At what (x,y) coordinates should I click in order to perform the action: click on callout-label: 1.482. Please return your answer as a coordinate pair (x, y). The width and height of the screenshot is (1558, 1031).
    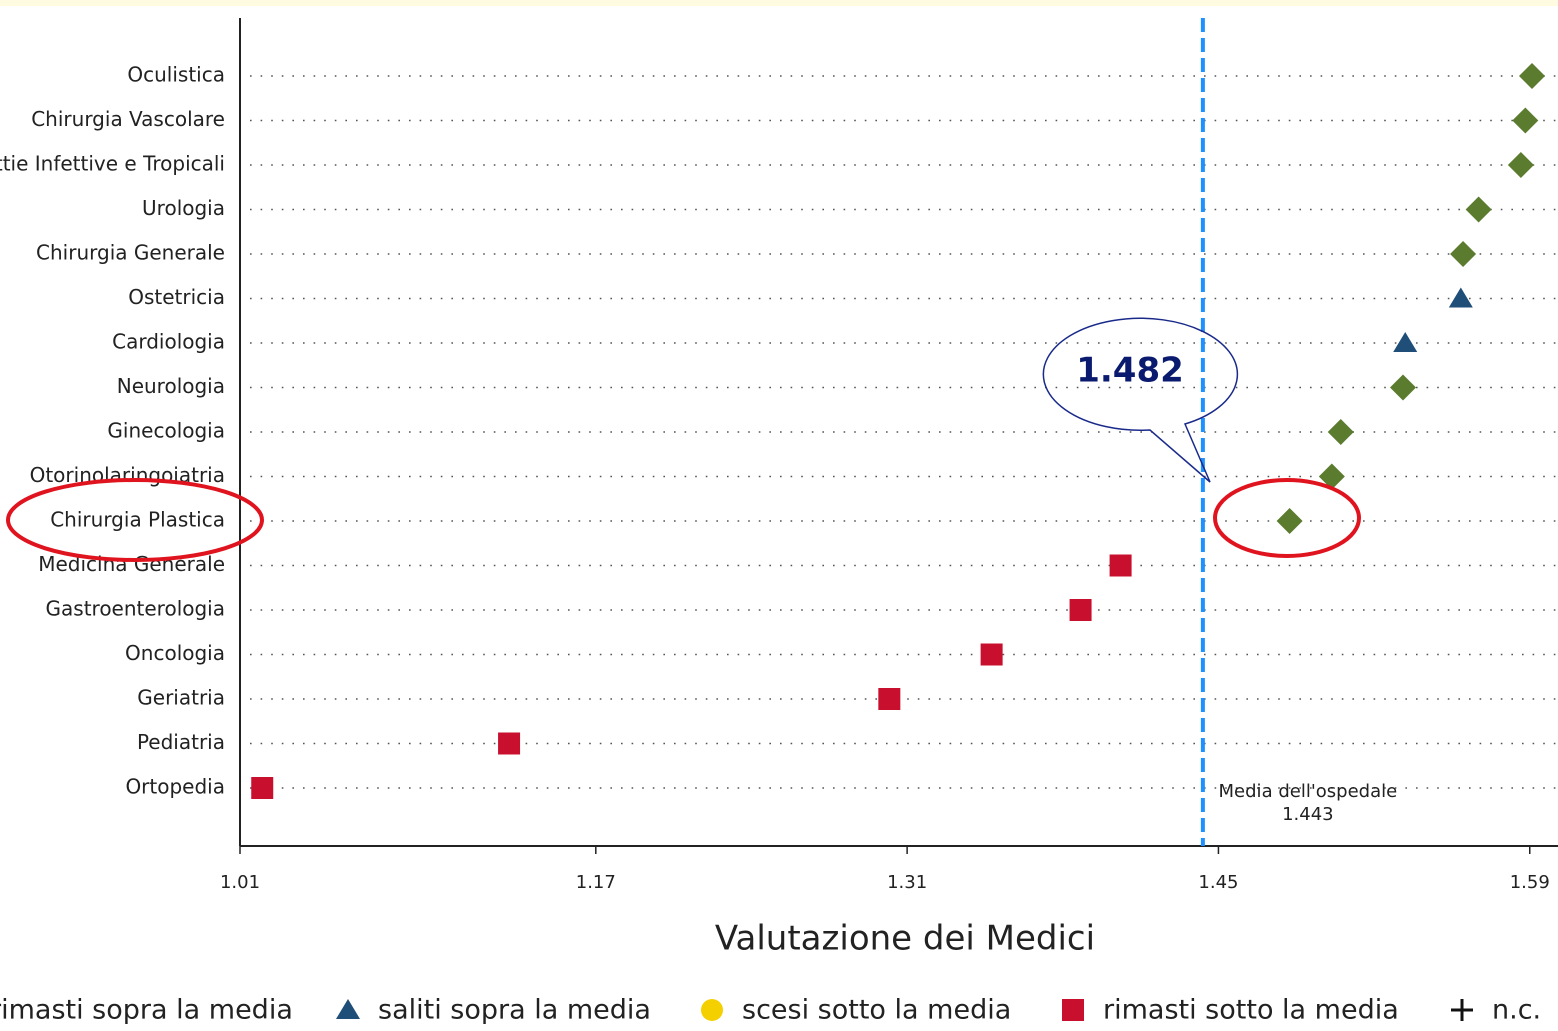
    Looking at the image, I should click on (1130, 371).